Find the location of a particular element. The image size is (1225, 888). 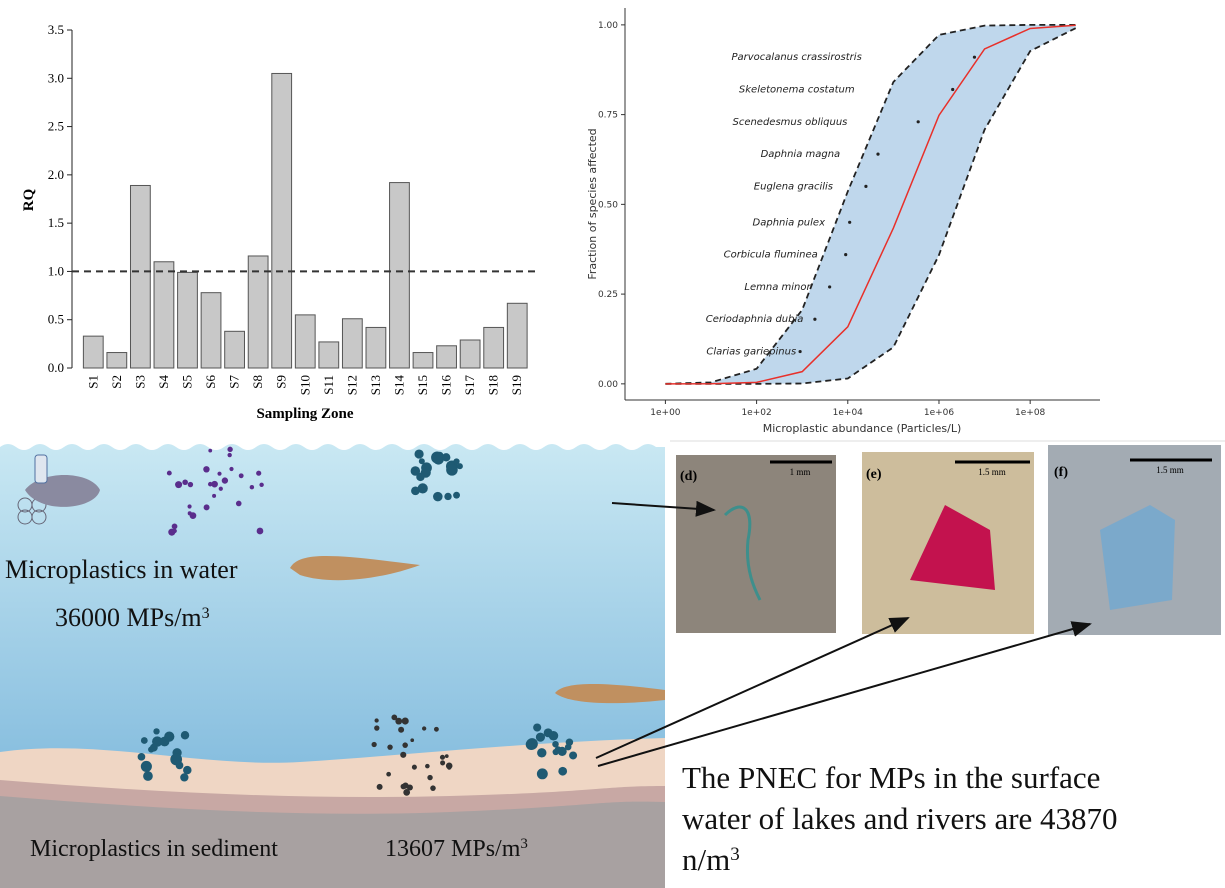

x-tick-label: S6 is located at coordinates (210, 382).